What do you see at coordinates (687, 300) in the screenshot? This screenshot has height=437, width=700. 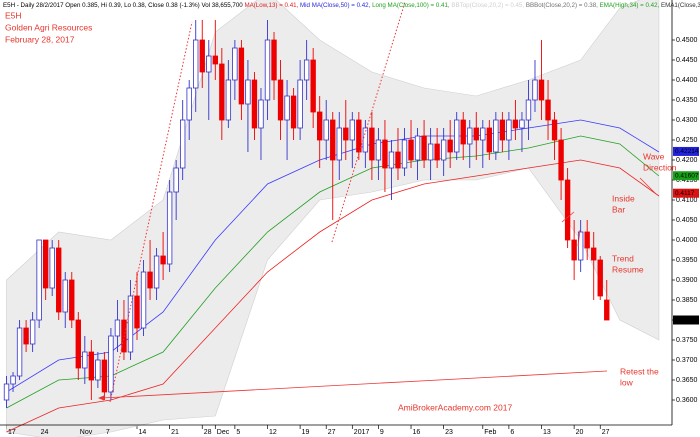 I see `y-tick-label: 0.3850` at bounding box center [687, 300].